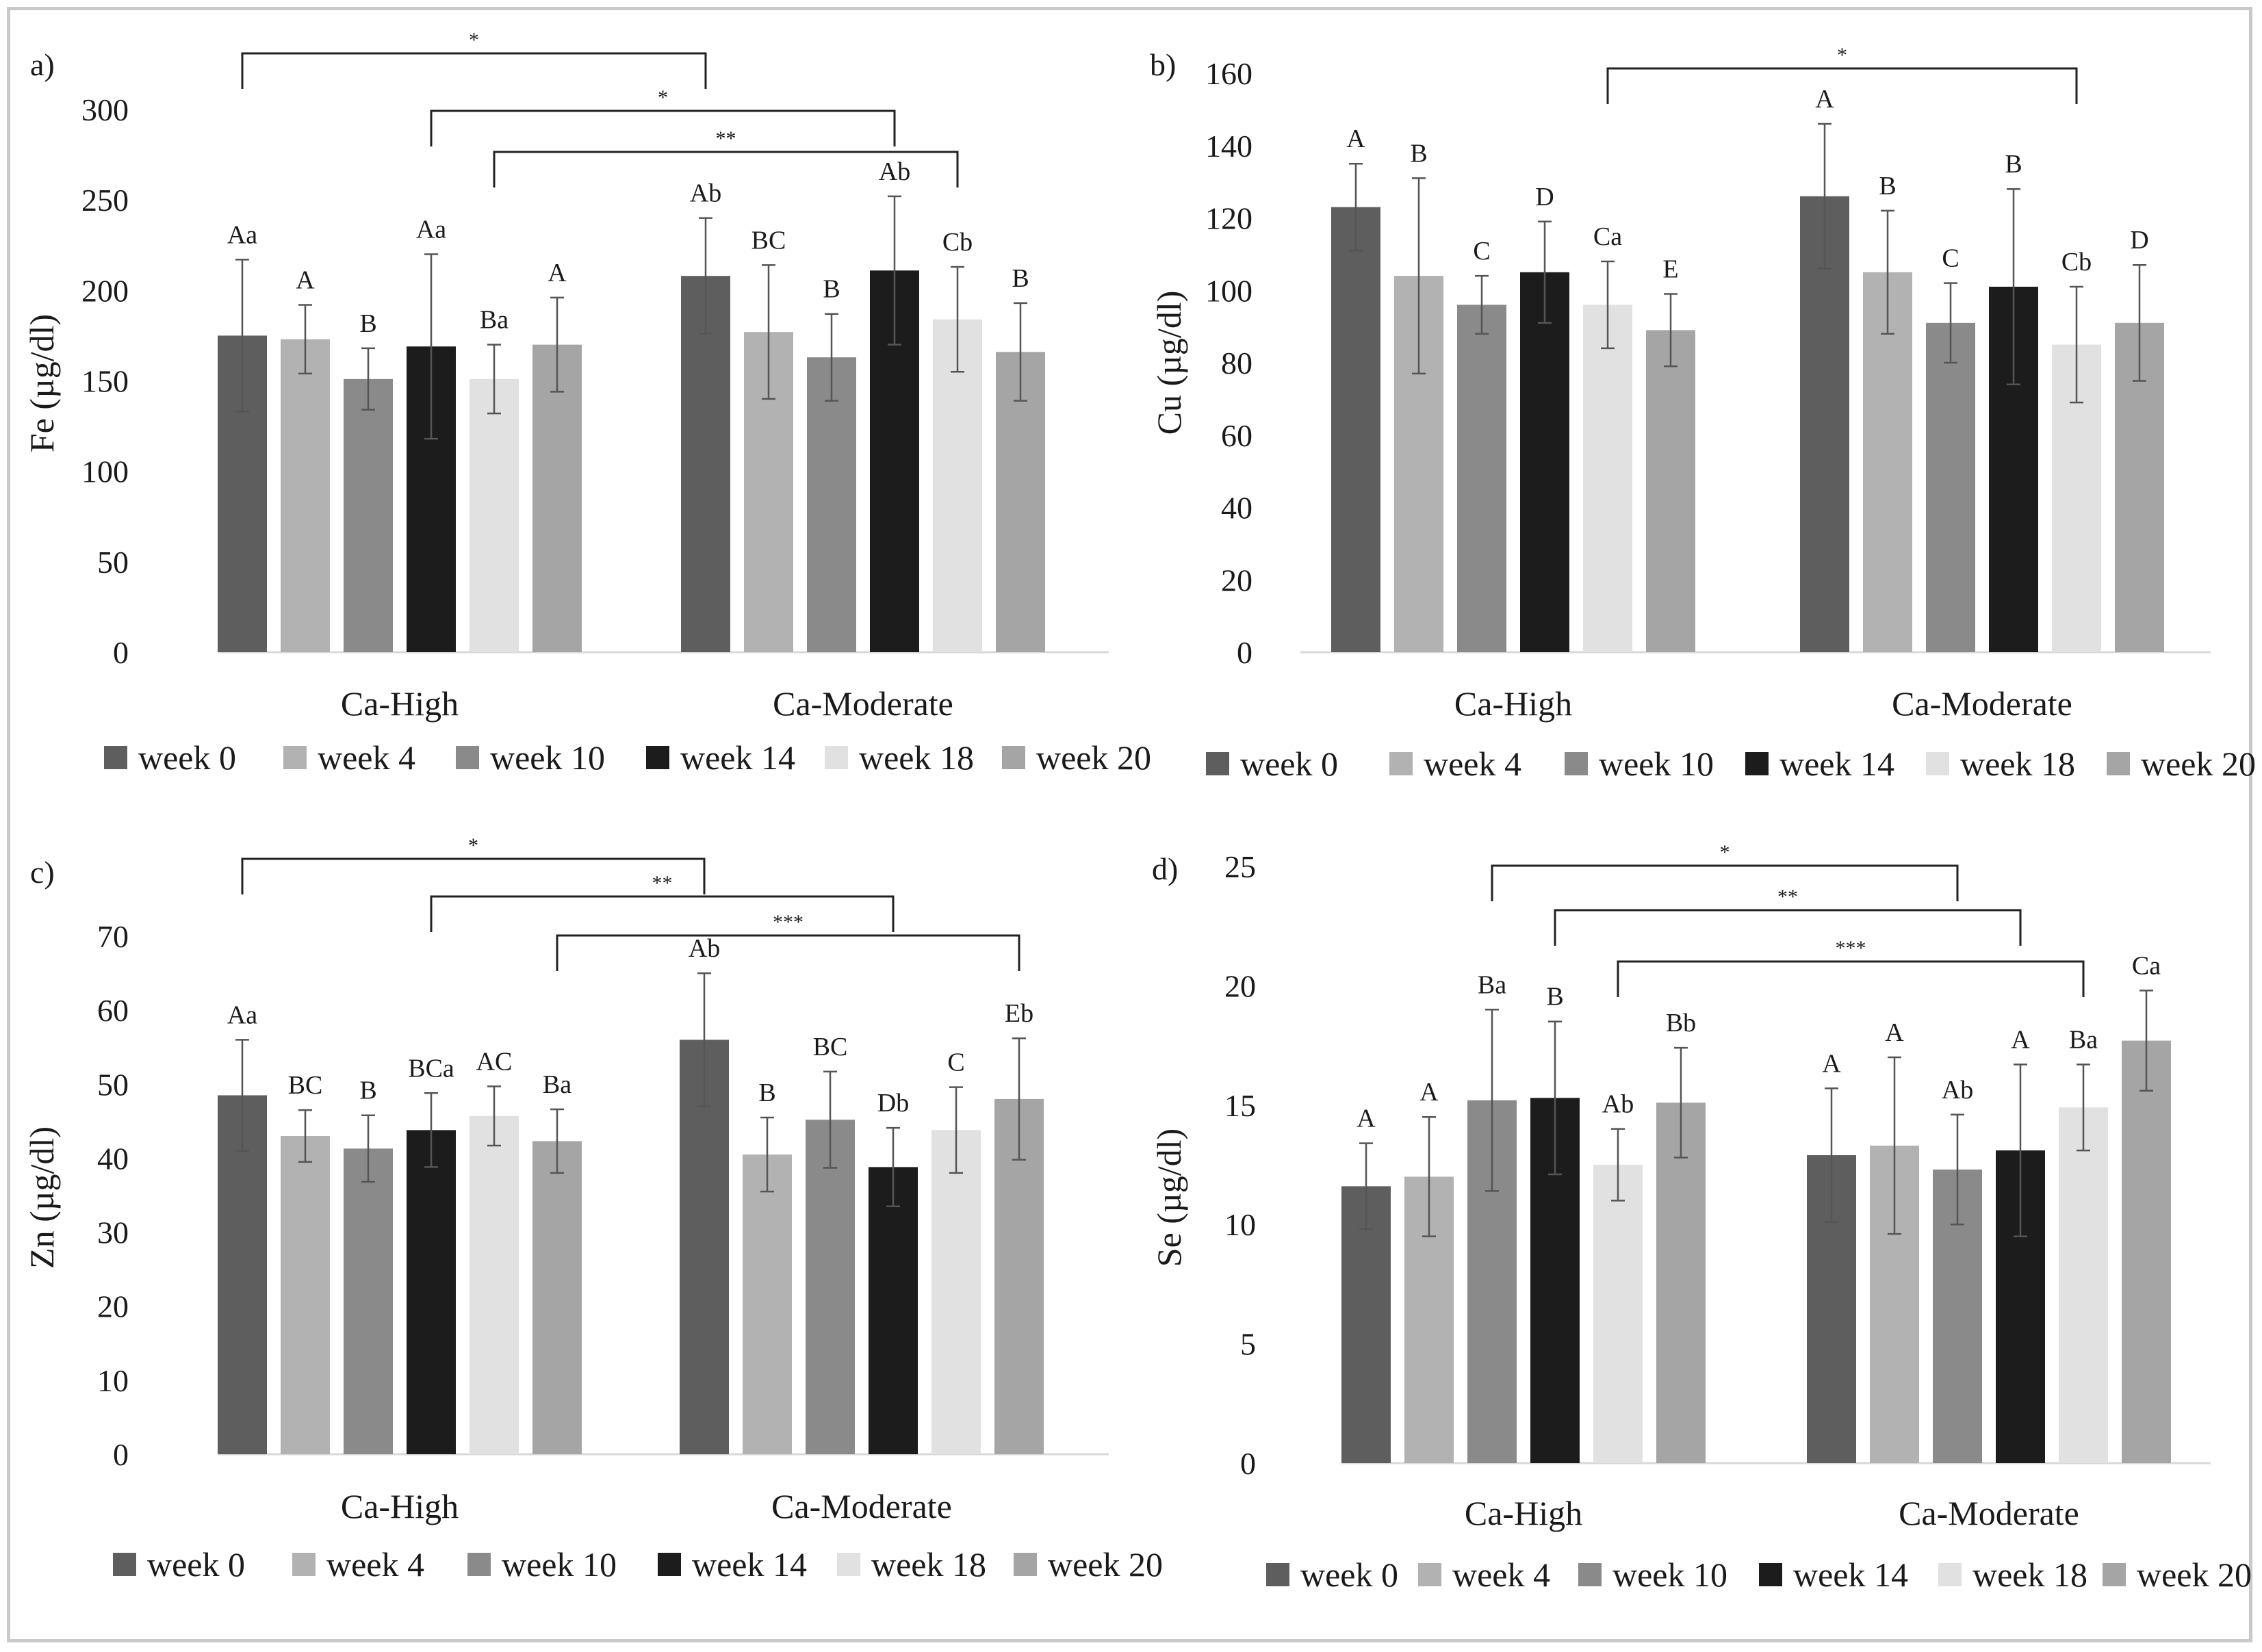  I want to click on panel-label: d), so click(1165, 868).